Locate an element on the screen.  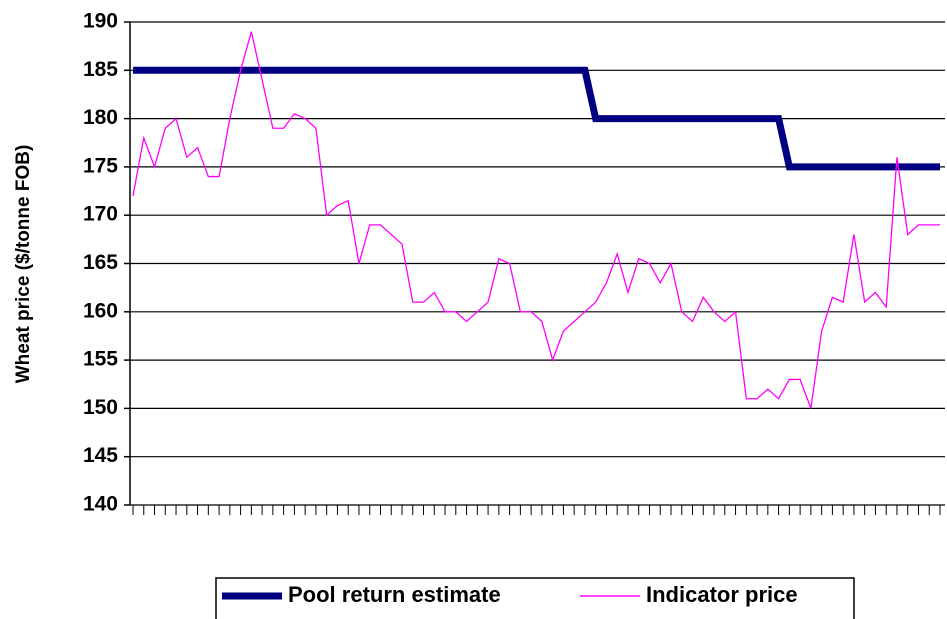
y-tick-label: 140 is located at coordinates (100, 504).